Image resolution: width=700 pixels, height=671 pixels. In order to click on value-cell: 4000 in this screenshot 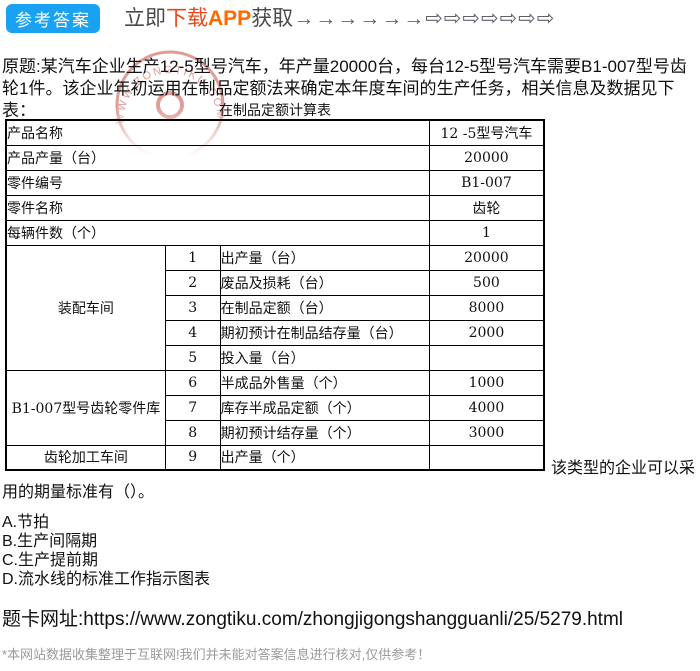, I will do `click(486, 407)`.